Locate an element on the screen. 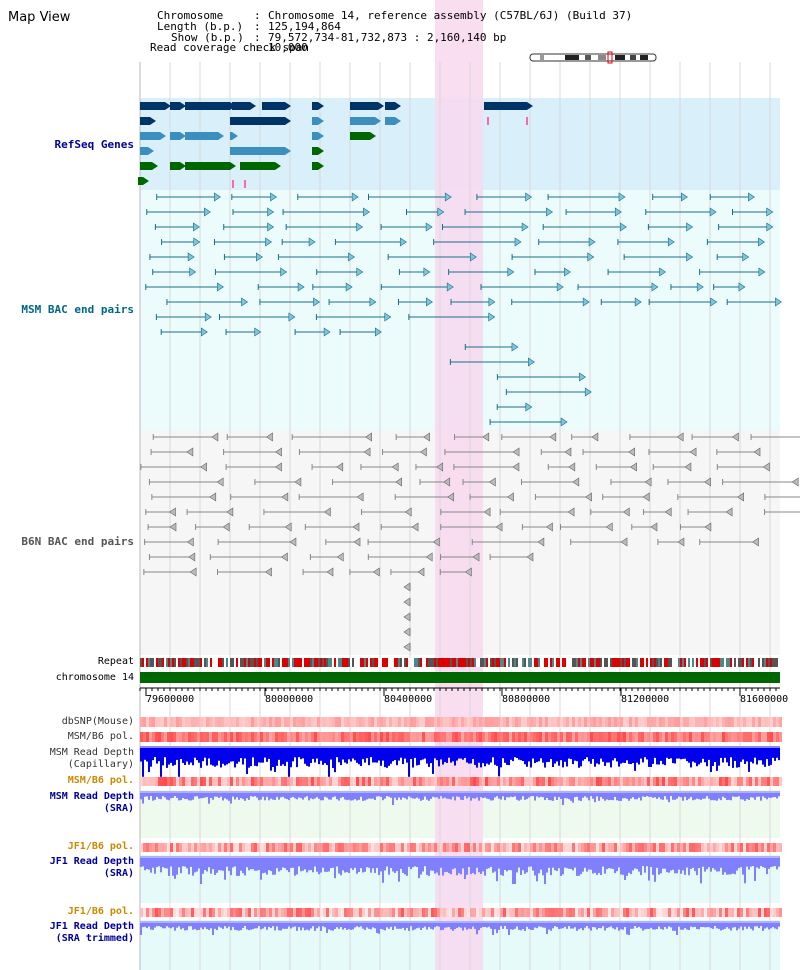  colon: : is located at coordinates (257, 47).